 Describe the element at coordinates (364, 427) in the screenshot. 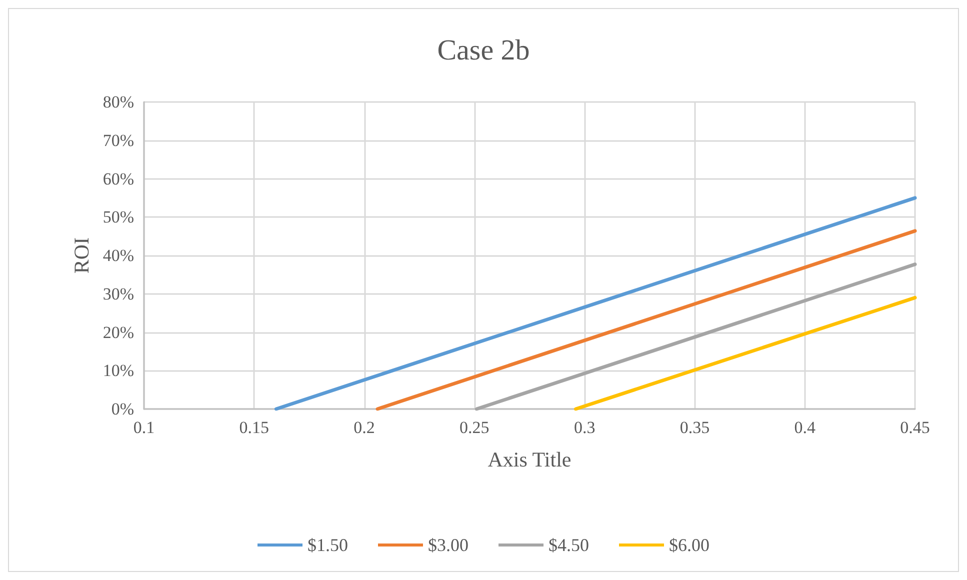

I see `x-tick-label: 0.2` at that location.